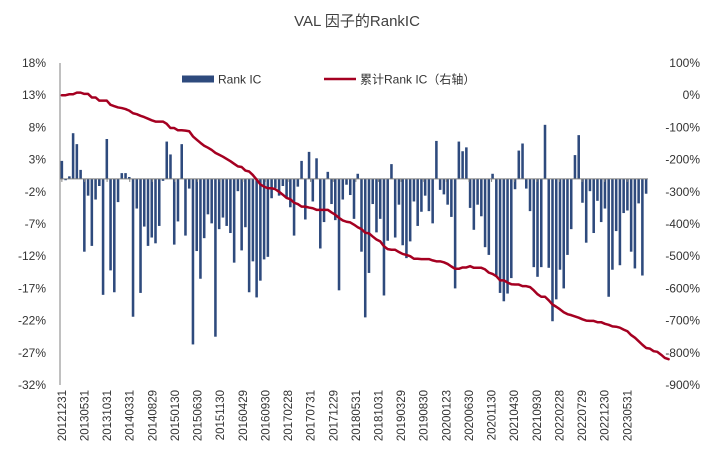 Image resolution: width=714 pixels, height=471 pixels. I want to click on x-tick-label: 20131031, so click(108, 415).